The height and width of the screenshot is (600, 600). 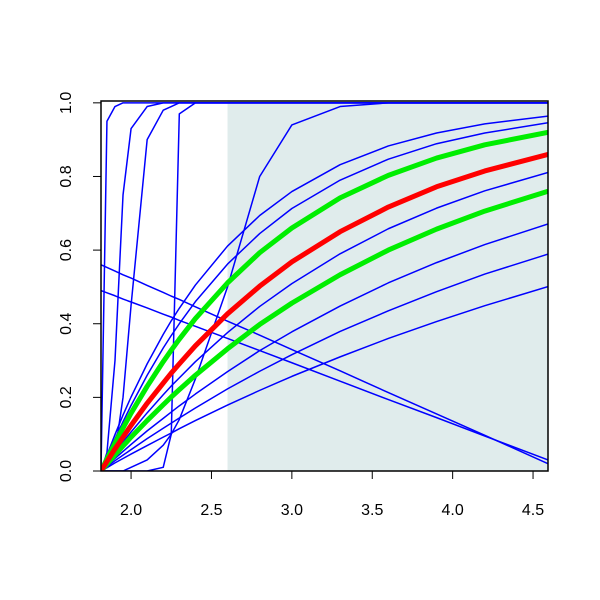 What do you see at coordinates (66, 397) in the screenshot?
I see `y-tick-label: 0.2` at bounding box center [66, 397].